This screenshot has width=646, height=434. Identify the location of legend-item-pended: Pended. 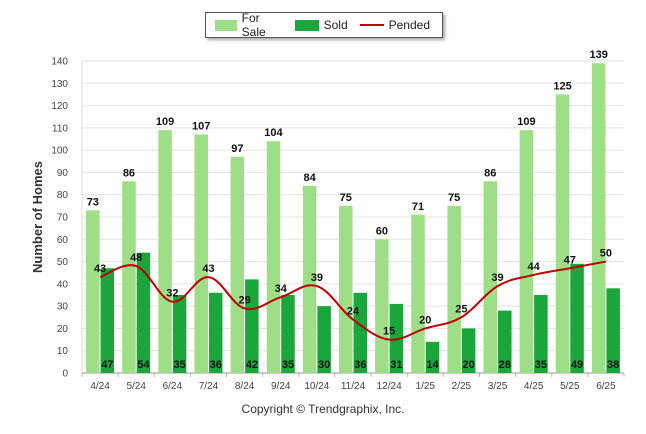
(394, 25).